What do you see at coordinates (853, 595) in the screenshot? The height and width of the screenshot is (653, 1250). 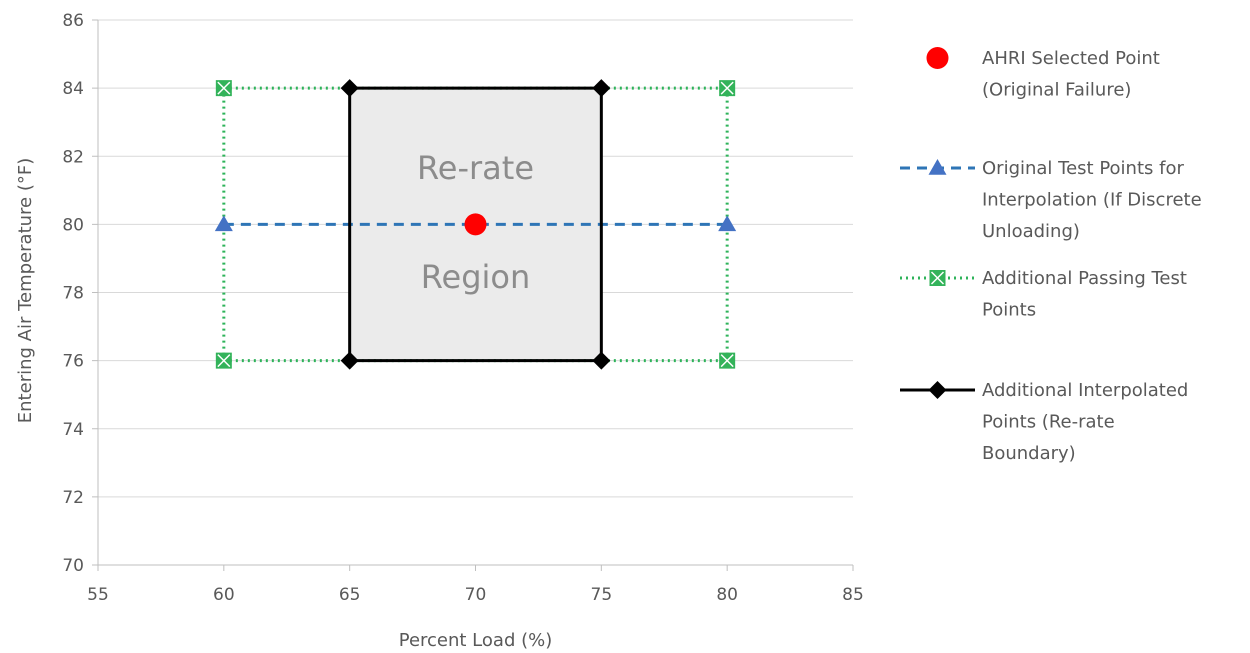 I see `x-tick-label: 85` at bounding box center [853, 595].